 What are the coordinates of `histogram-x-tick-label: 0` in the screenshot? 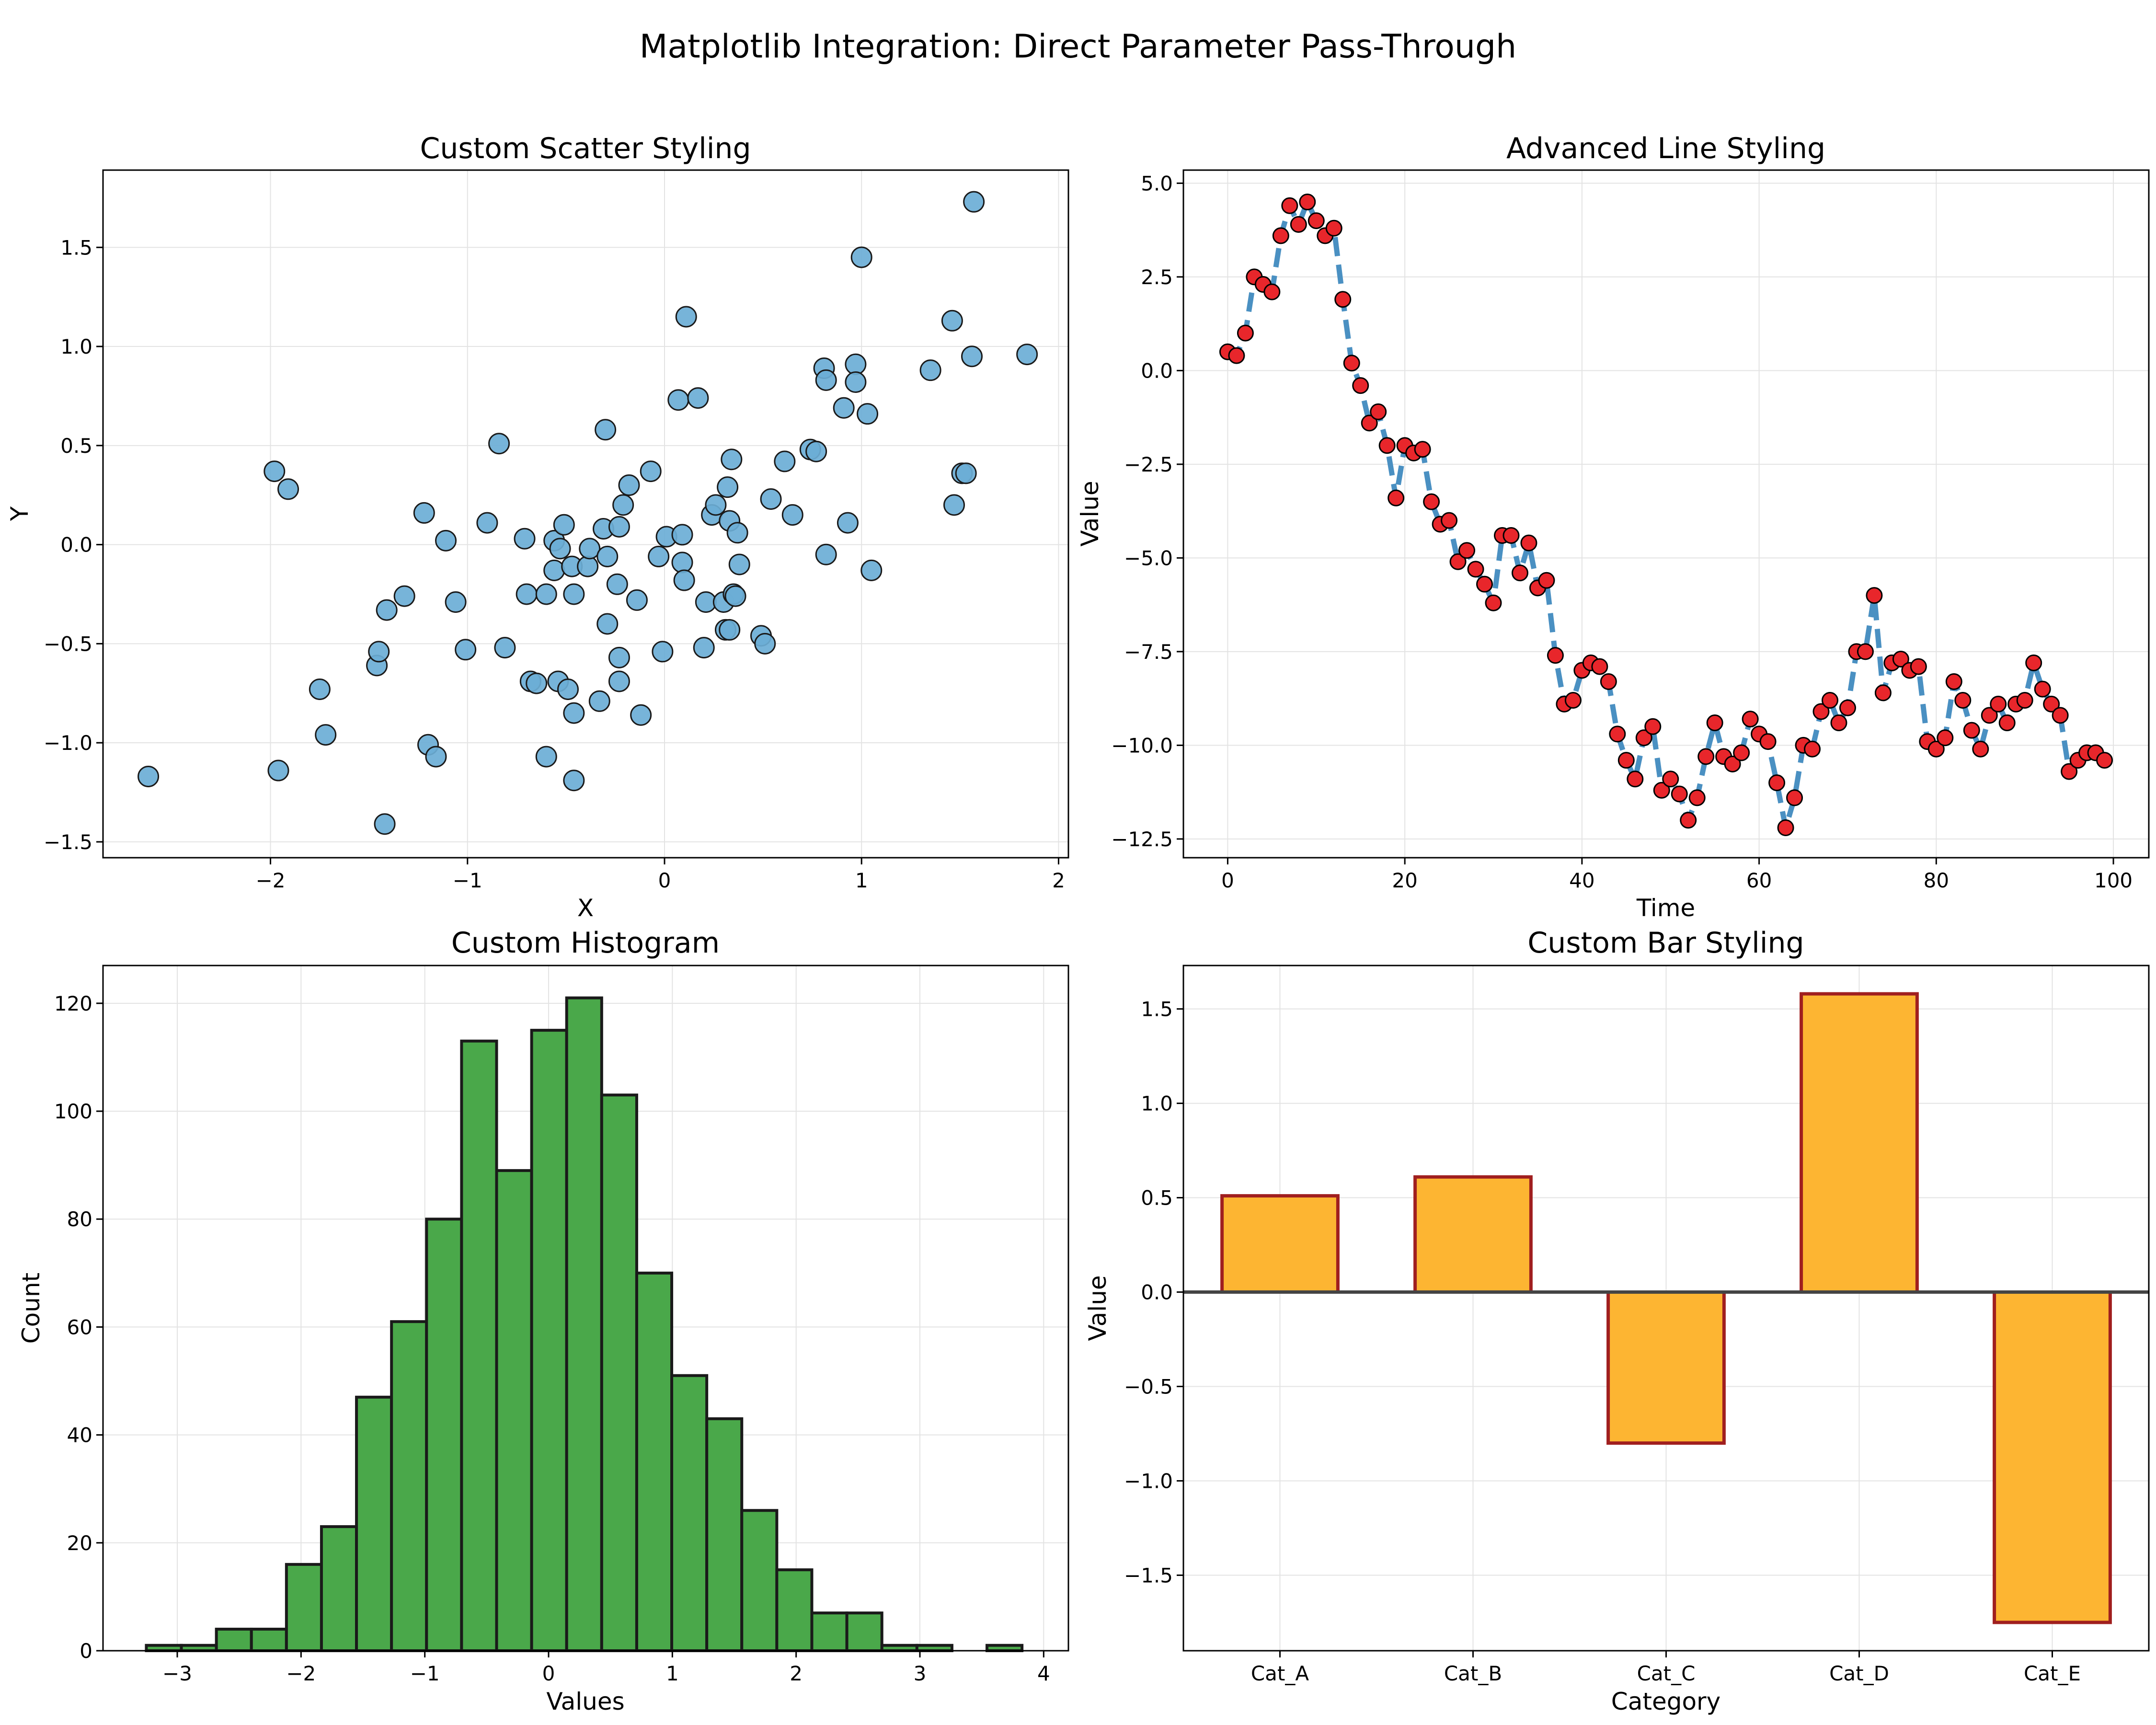 It's located at (548, 1673).